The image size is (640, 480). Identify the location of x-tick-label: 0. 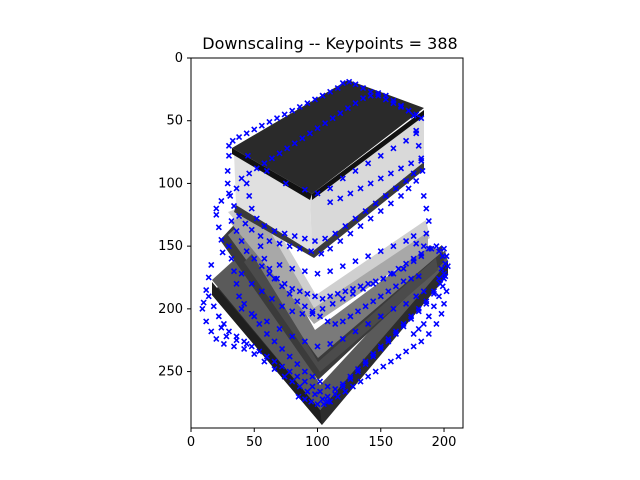
(191, 442).